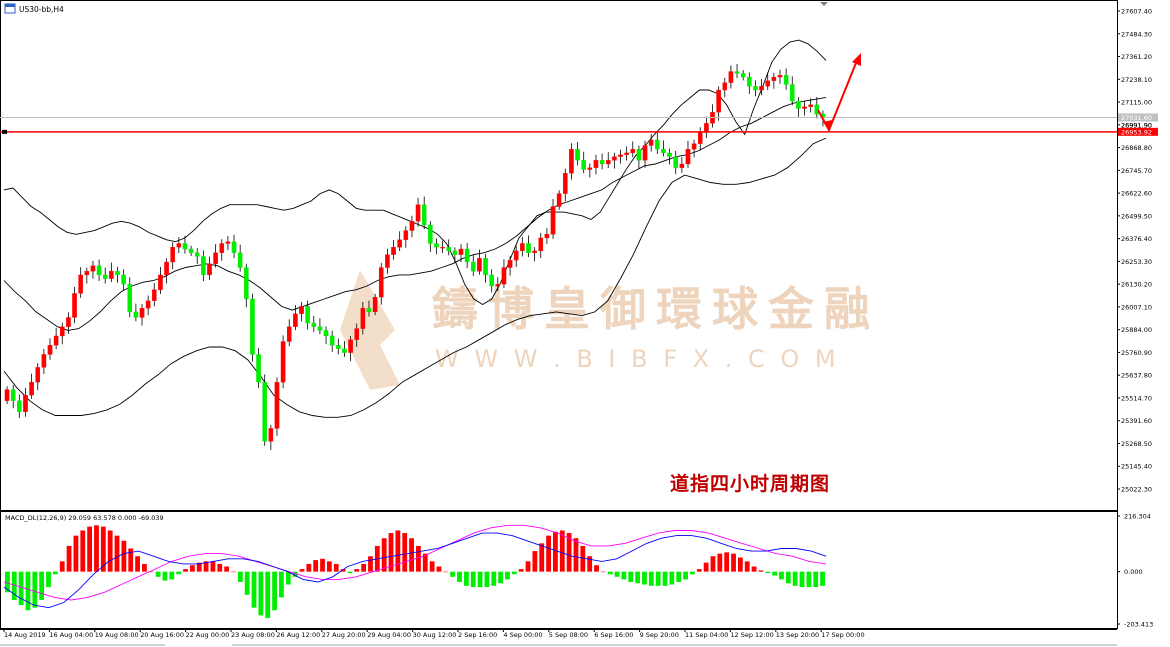 The height and width of the screenshot is (647, 1170). I want to click on price-tick-label: 25637.80, so click(1136, 376).